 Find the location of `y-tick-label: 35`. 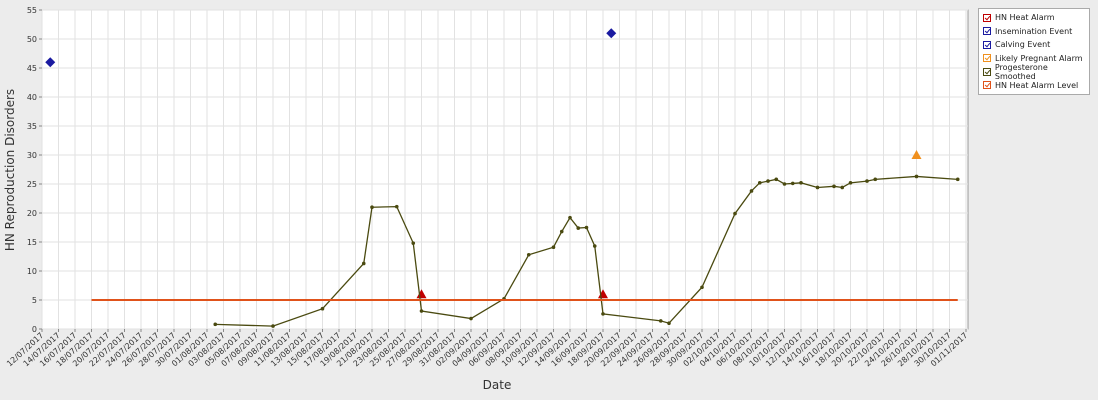

y-tick-label: 35 is located at coordinates (32, 126).